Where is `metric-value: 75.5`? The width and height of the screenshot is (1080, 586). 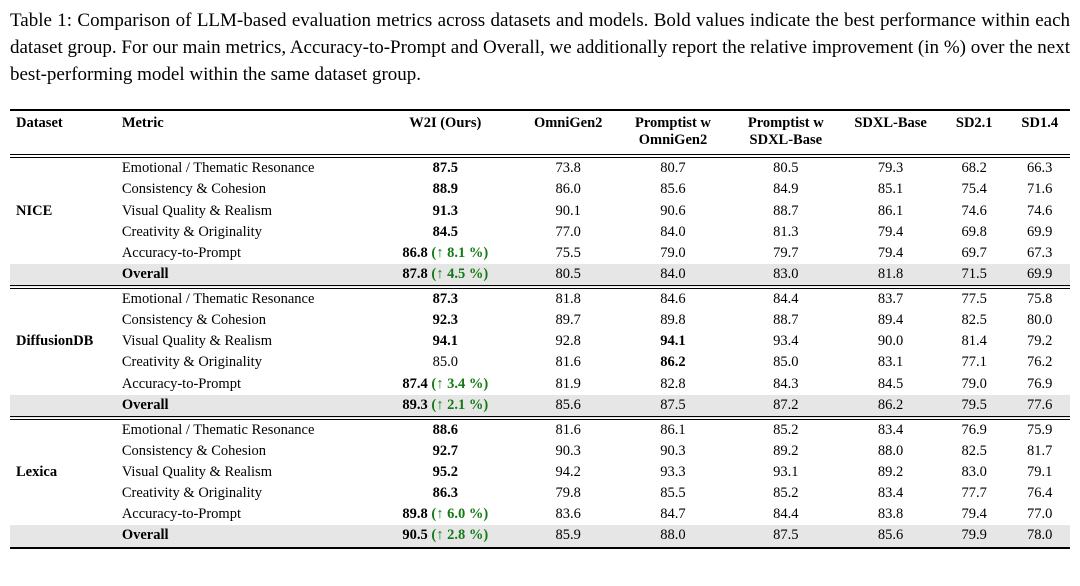 metric-value: 75.5 is located at coordinates (568, 252).